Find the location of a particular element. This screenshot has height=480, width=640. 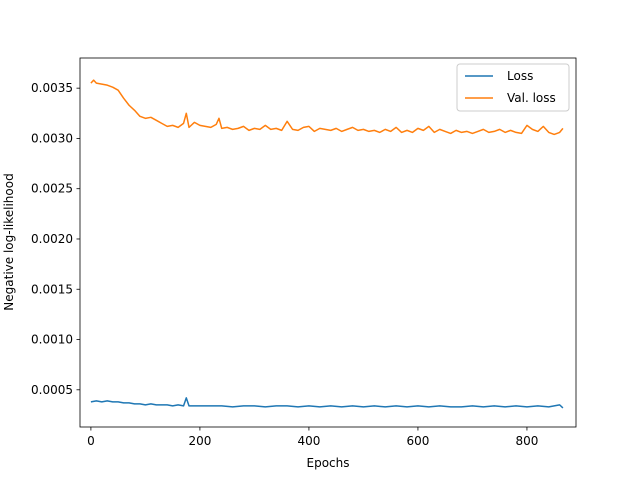

y-tick-label: 0.0005 is located at coordinates (52, 390).